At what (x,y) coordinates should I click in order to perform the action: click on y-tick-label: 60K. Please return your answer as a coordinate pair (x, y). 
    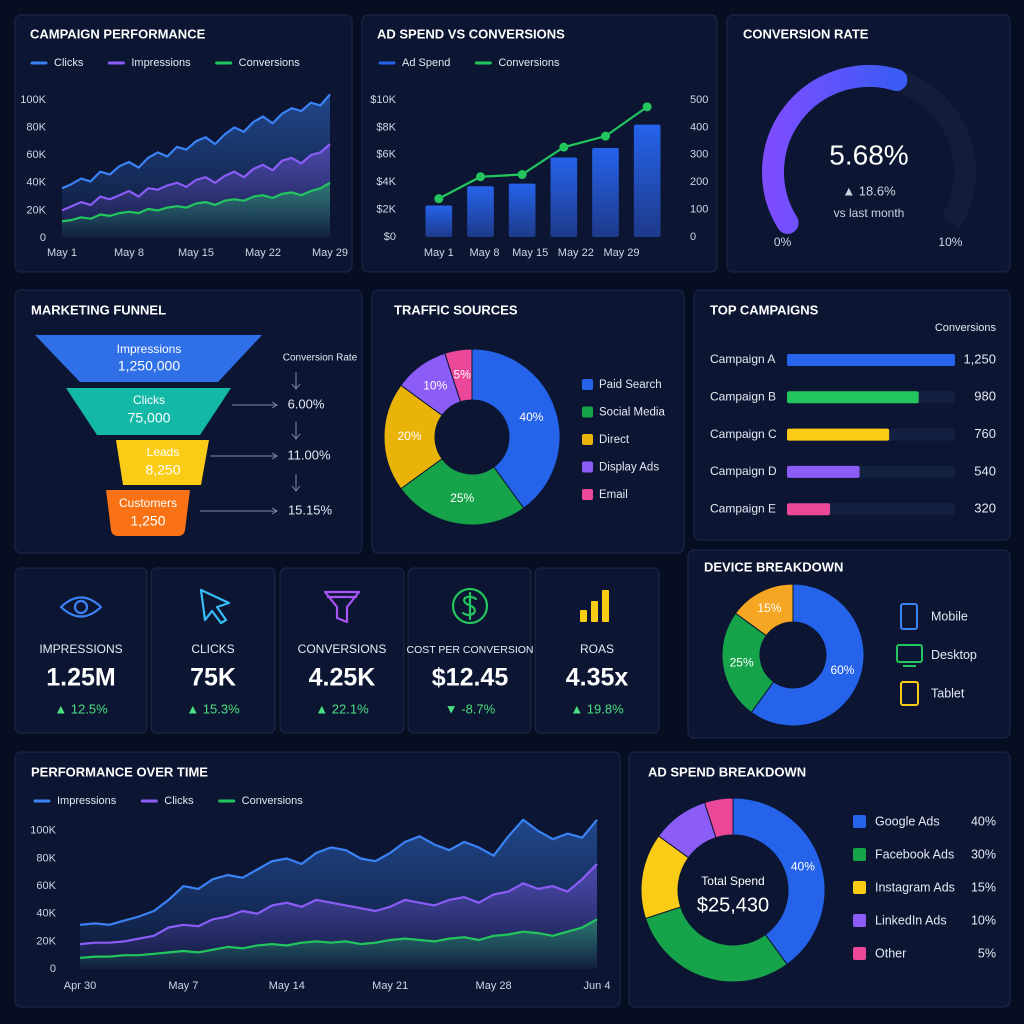
    Looking at the image, I should click on (46, 886).